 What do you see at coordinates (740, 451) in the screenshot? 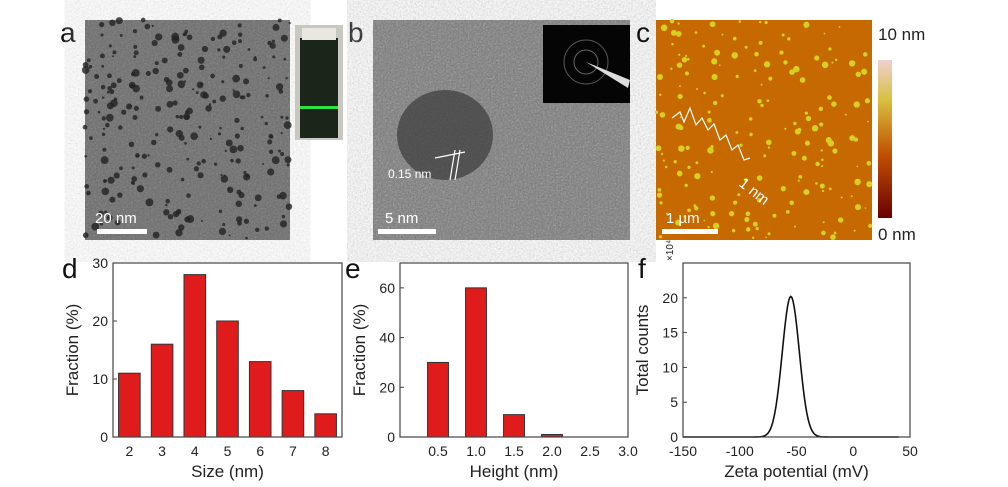
I see `x-tick-label: -100` at bounding box center [740, 451].